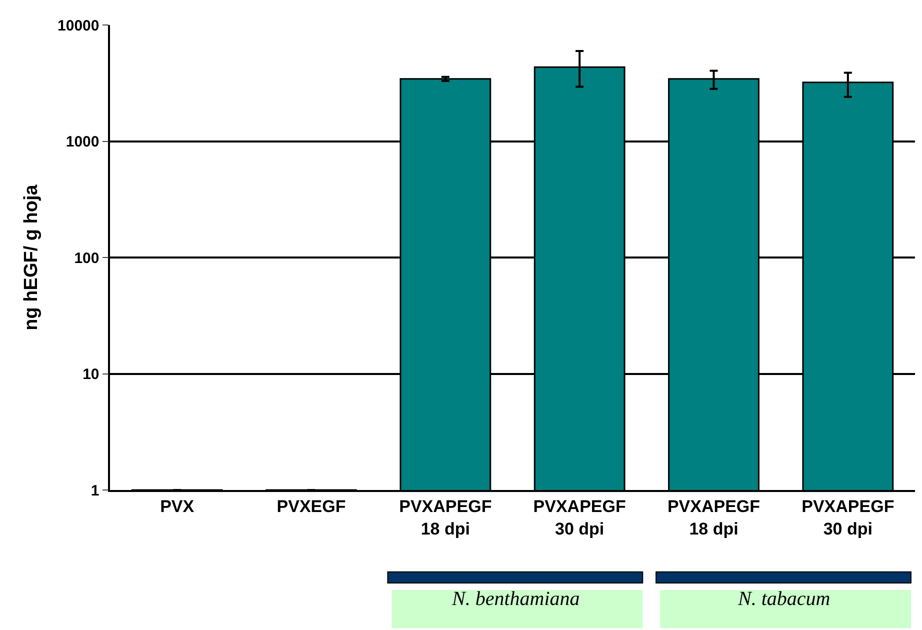  I want to click on x-tick-label: PVX, so click(177, 506).